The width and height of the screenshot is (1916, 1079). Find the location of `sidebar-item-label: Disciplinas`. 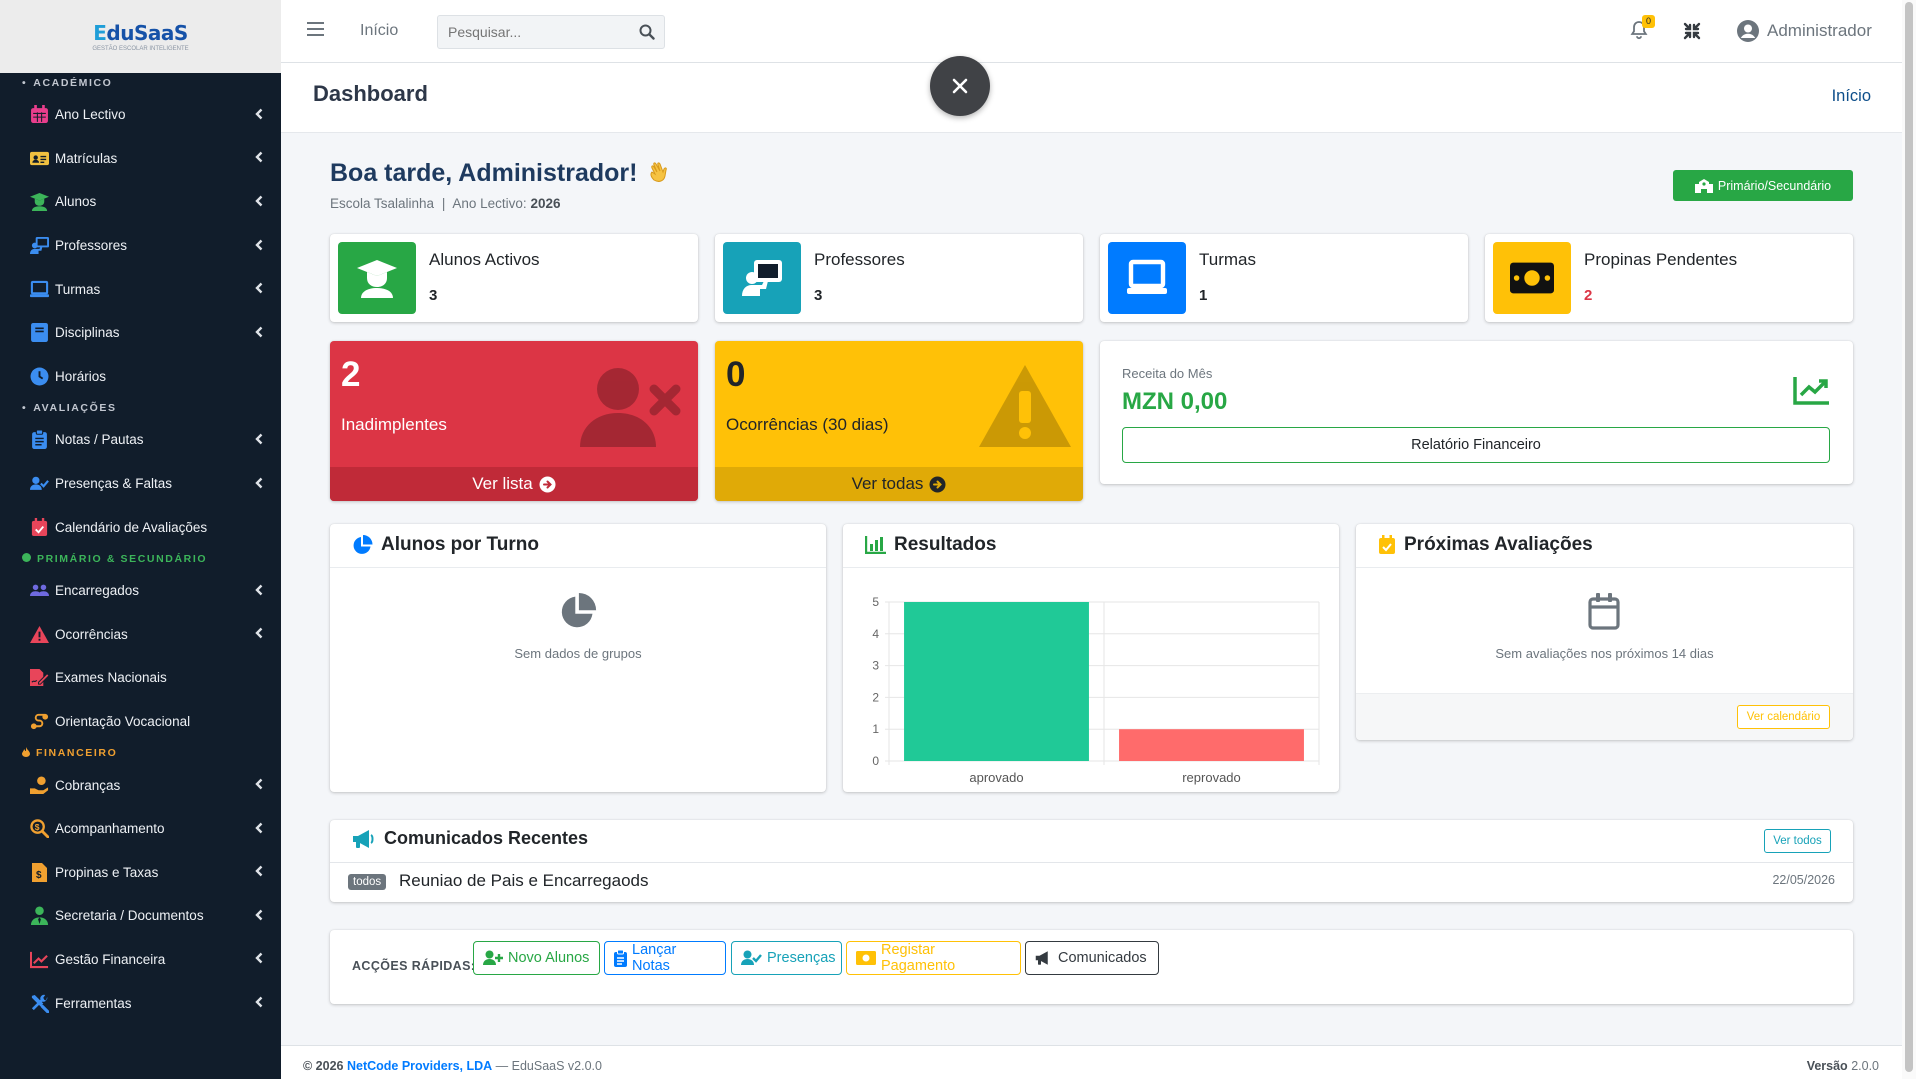

sidebar-item-label: Disciplinas is located at coordinates (87, 333).